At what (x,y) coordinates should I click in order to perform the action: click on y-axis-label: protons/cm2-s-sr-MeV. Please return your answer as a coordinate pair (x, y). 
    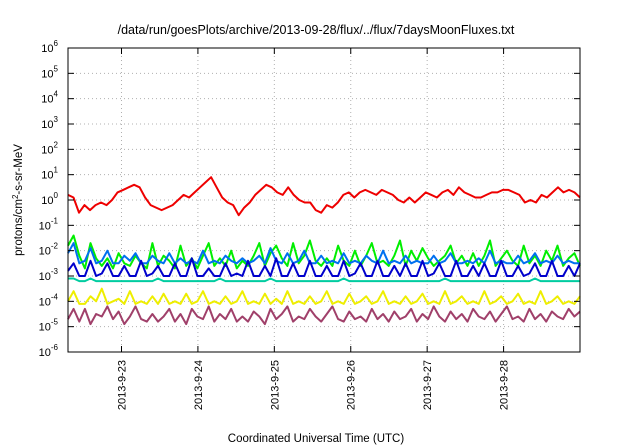
    Looking at the image, I should click on (18, 200).